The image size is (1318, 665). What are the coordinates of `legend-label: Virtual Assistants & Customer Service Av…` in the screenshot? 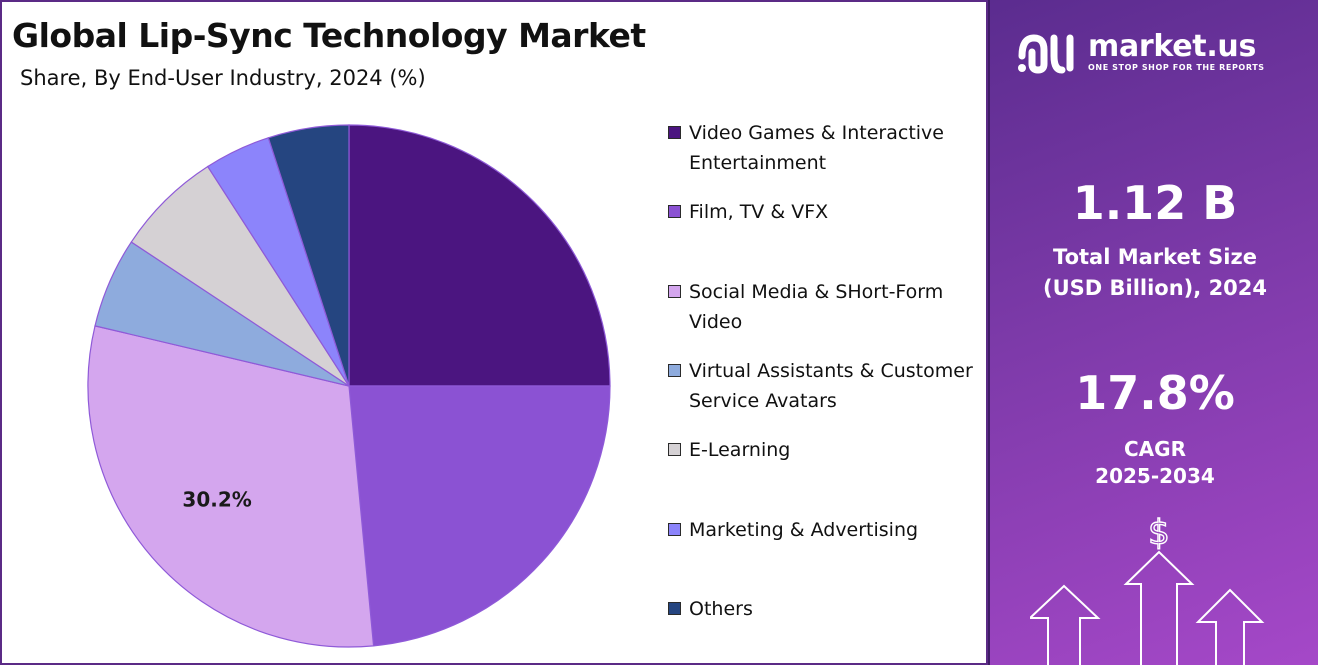 It's located at (831, 386).